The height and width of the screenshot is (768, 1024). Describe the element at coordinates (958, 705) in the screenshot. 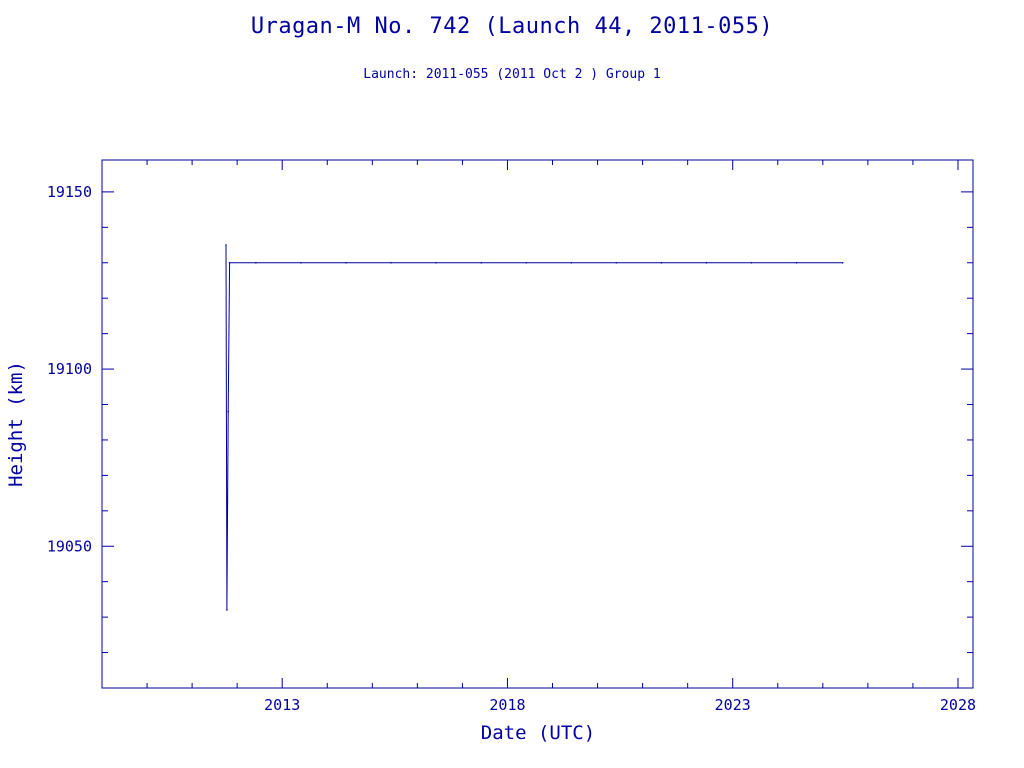

I see `x-tick-label-2028: 2028` at that location.